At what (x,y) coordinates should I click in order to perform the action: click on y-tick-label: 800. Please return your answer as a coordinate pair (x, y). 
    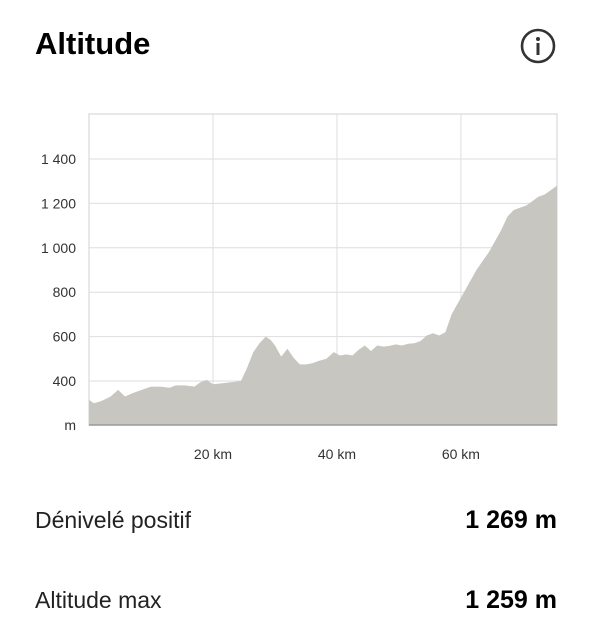
    Looking at the image, I should click on (65, 292).